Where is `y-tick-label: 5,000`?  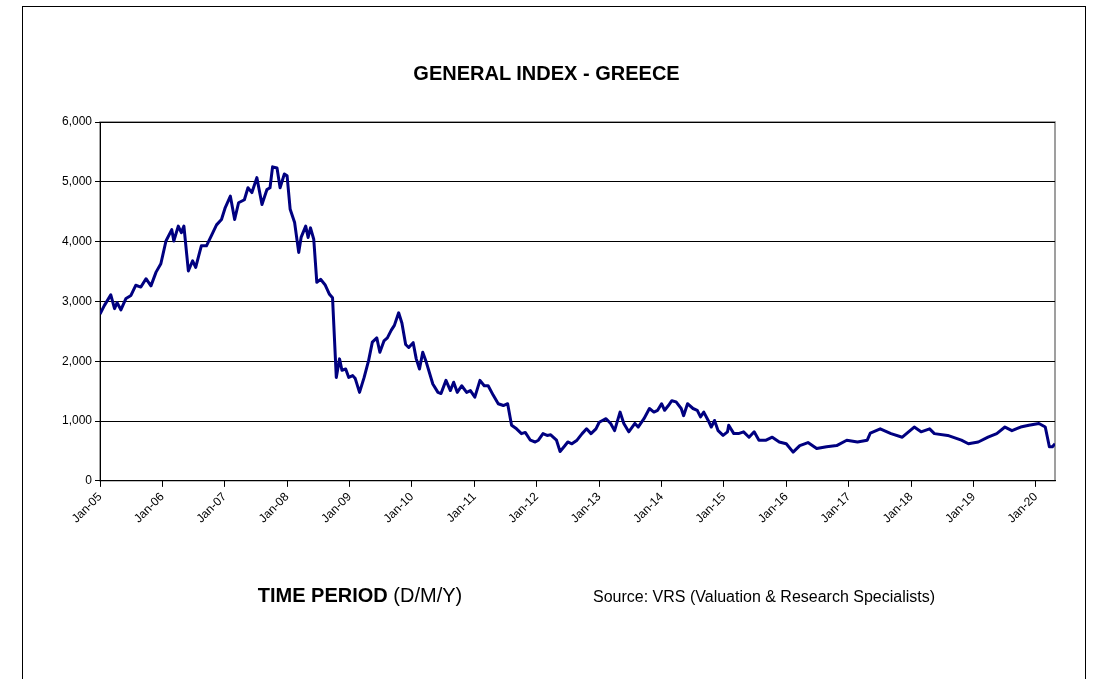
y-tick-label: 5,000 is located at coordinates (77, 181).